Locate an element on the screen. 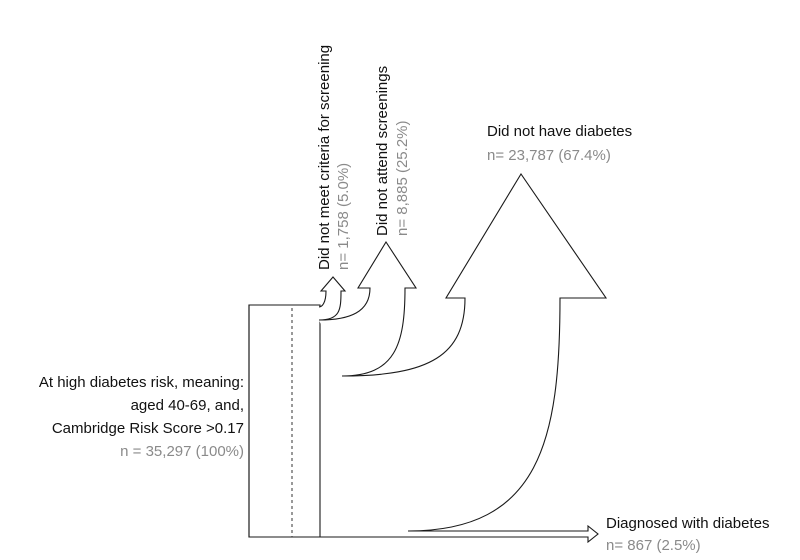 Image resolution: width=800 pixels, height=560 pixels. diabetes-count: n= 867 (2.5%) is located at coordinates (653, 545).